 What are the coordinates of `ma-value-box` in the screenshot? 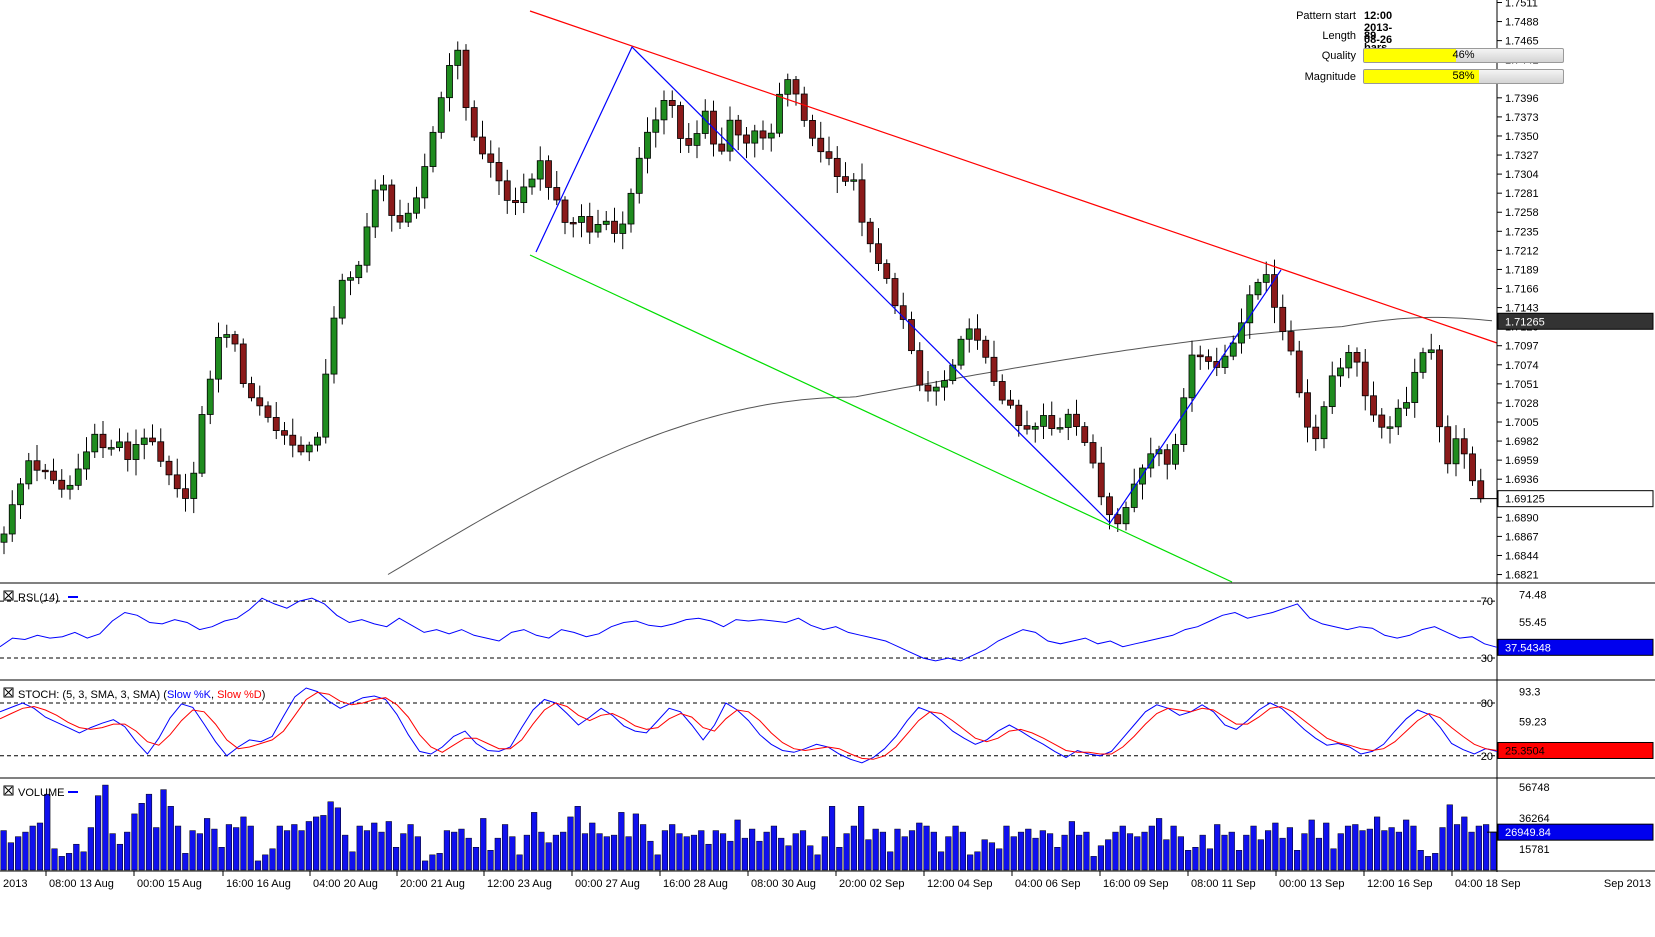 It's located at (1575, 321).